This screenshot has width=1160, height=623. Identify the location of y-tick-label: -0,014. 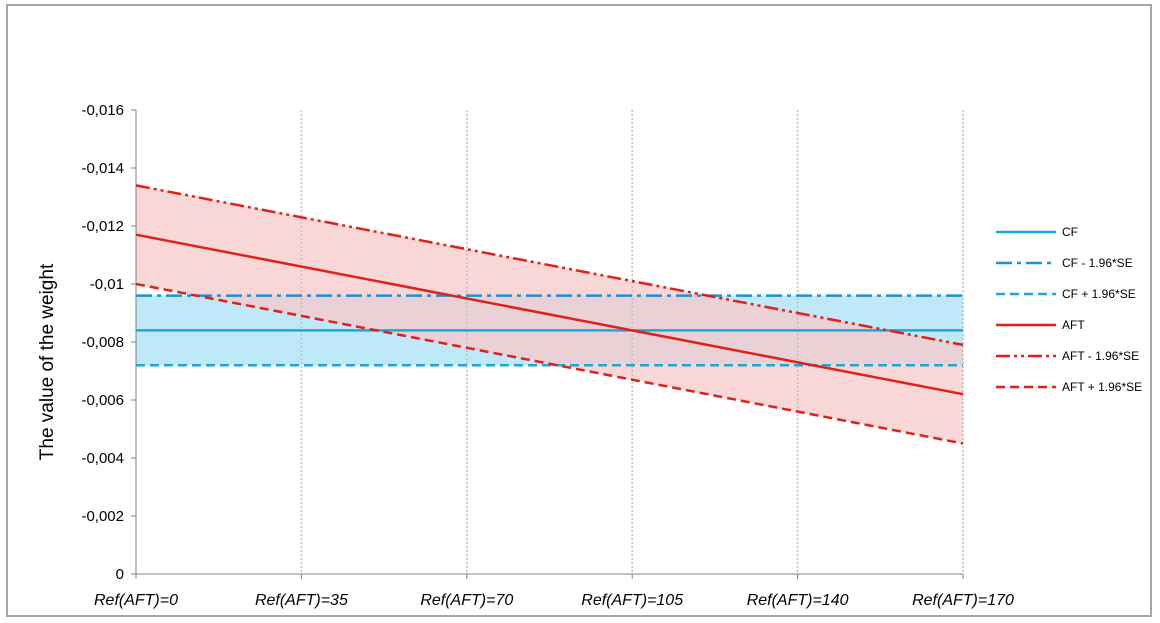
(102, 168).